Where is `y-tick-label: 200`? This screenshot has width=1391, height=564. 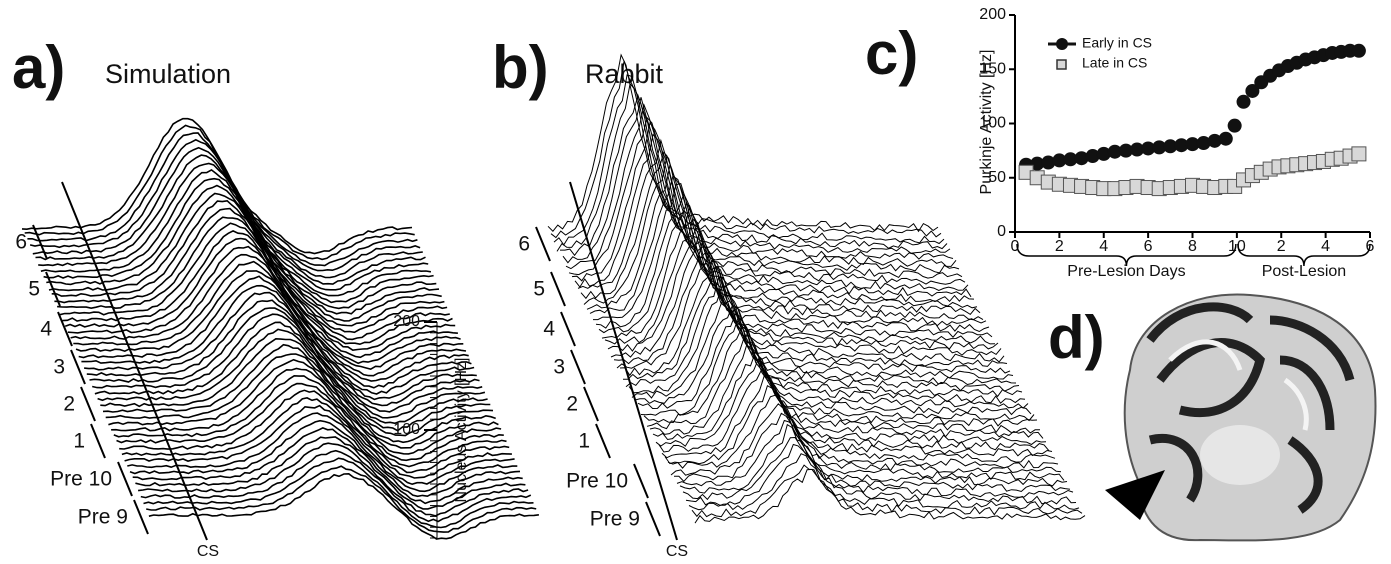 y-tick-label: 200 is located at coordinates (992, 14).